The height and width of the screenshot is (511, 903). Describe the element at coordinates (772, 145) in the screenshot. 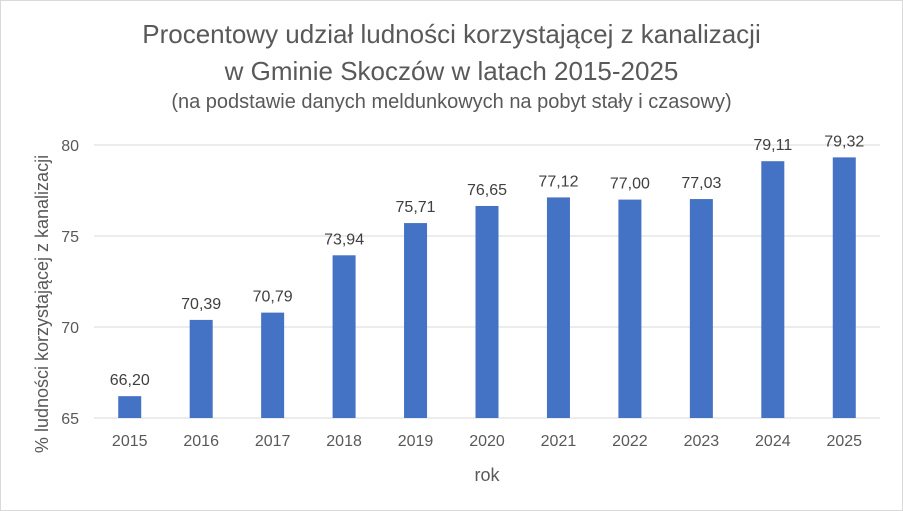

I see `data-label: 79,11` at that location.